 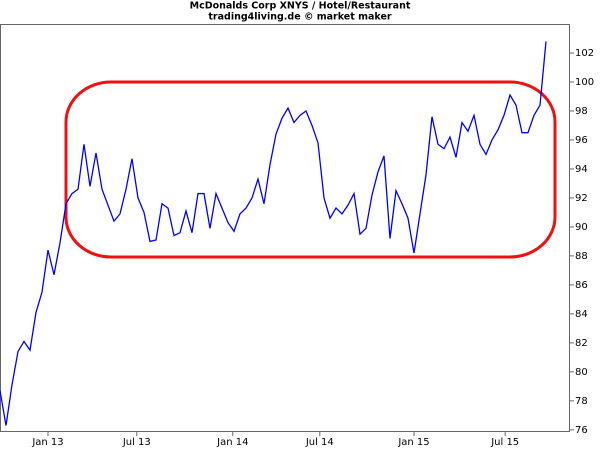 I want to click on y-tick-label: 76, so click(x=581, y=430).